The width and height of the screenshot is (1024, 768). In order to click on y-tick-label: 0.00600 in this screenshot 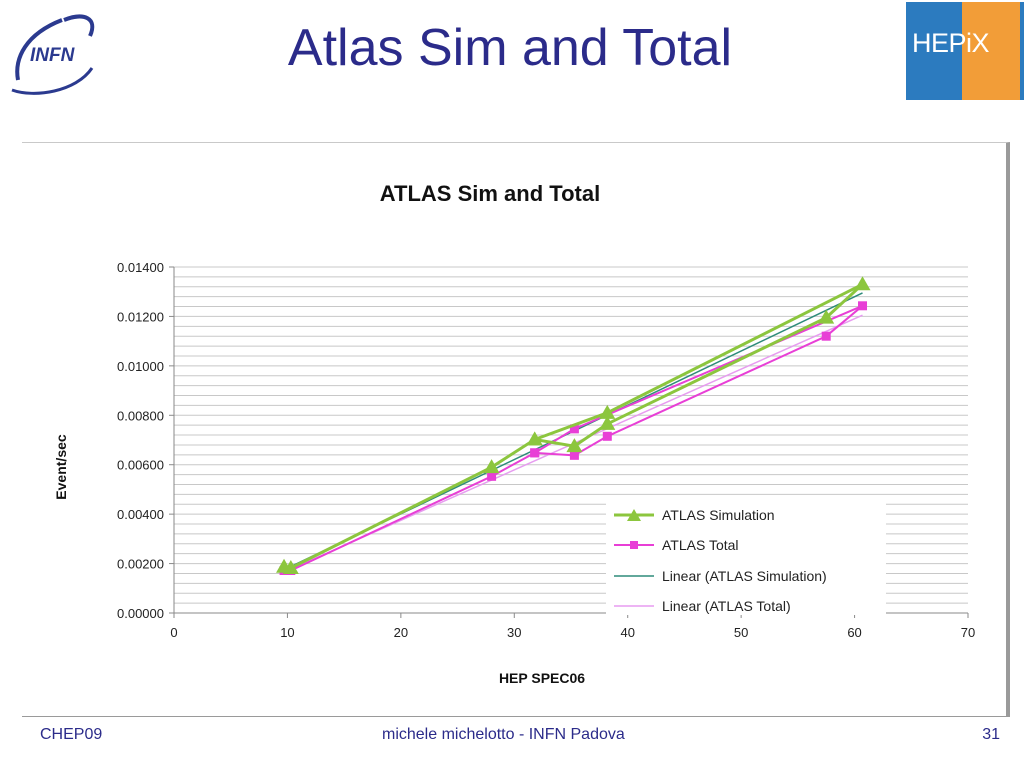, I will do `click(140, 465)`.